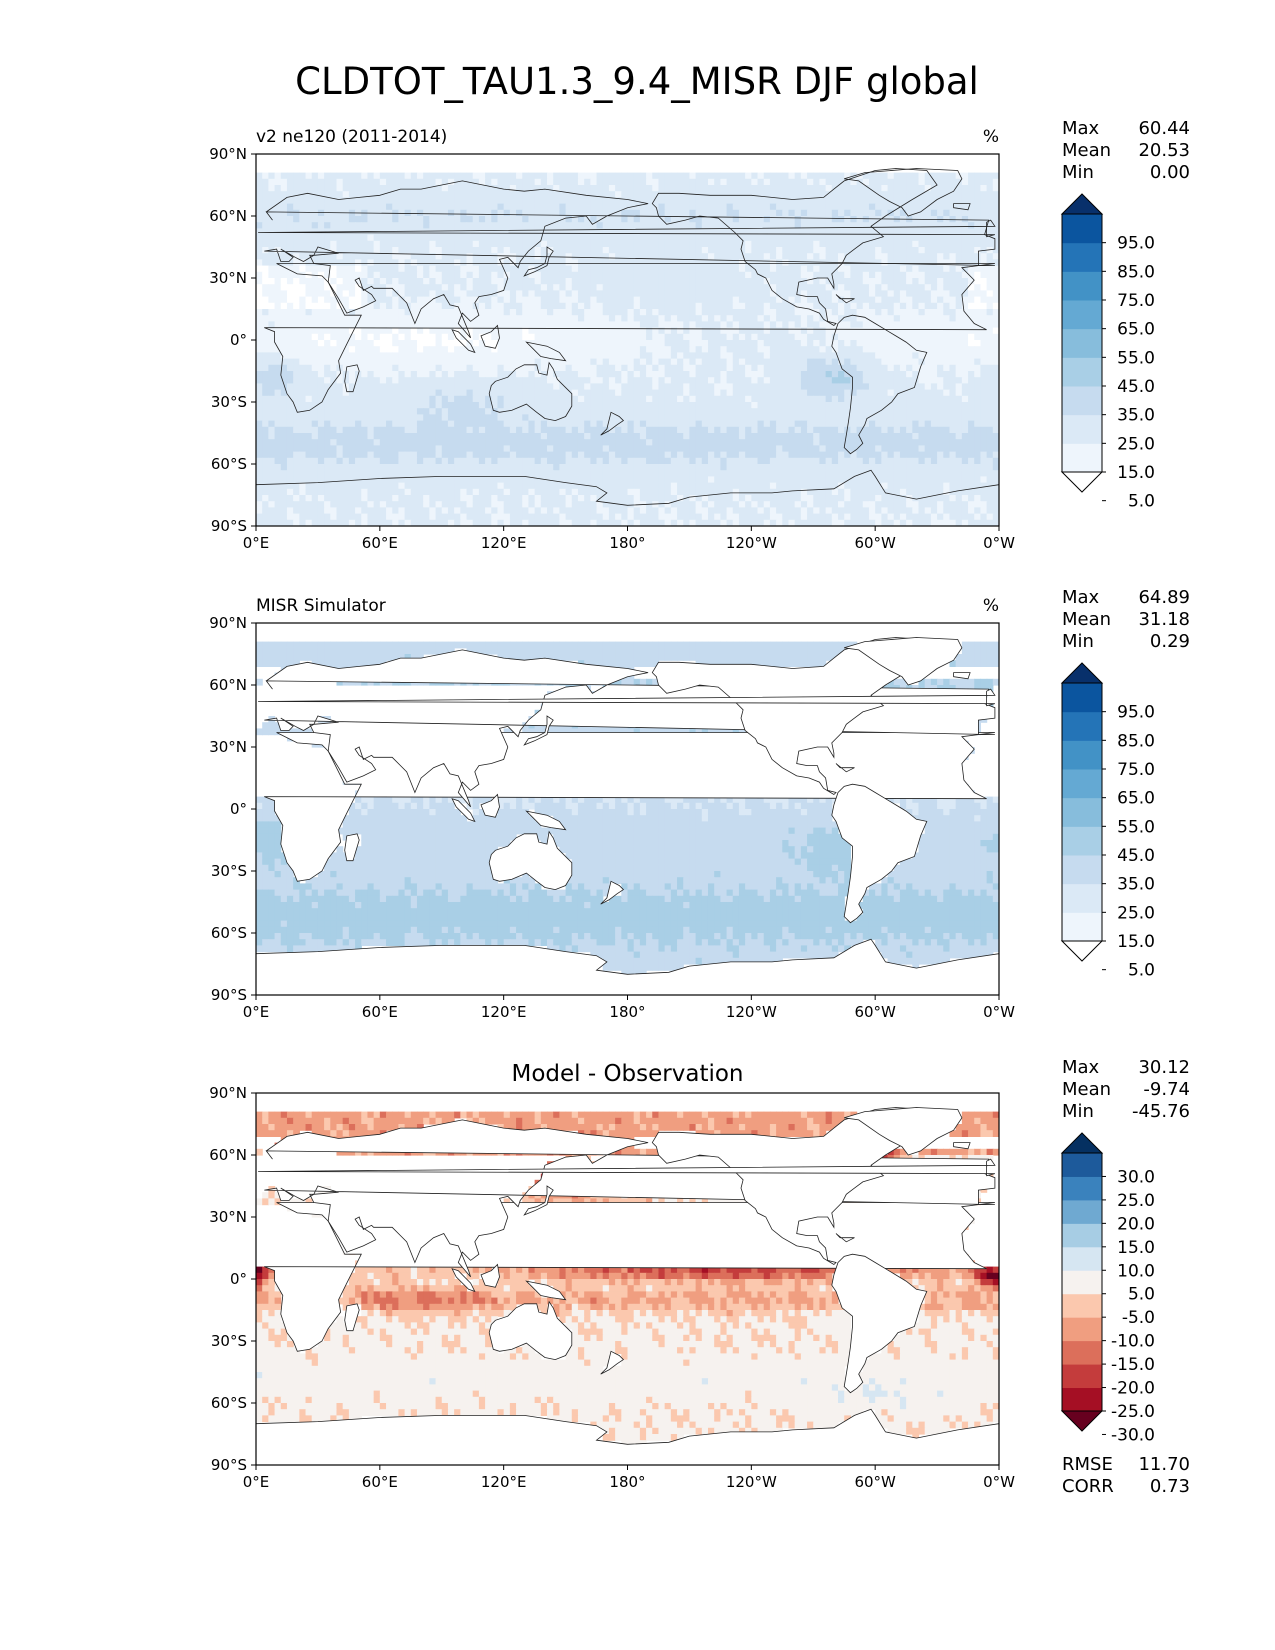 The image size is (1275, 1650). Describe the element at coordinates (1141, 971) in the screenshot. I see `colorbar-label: 5.0` at that location.